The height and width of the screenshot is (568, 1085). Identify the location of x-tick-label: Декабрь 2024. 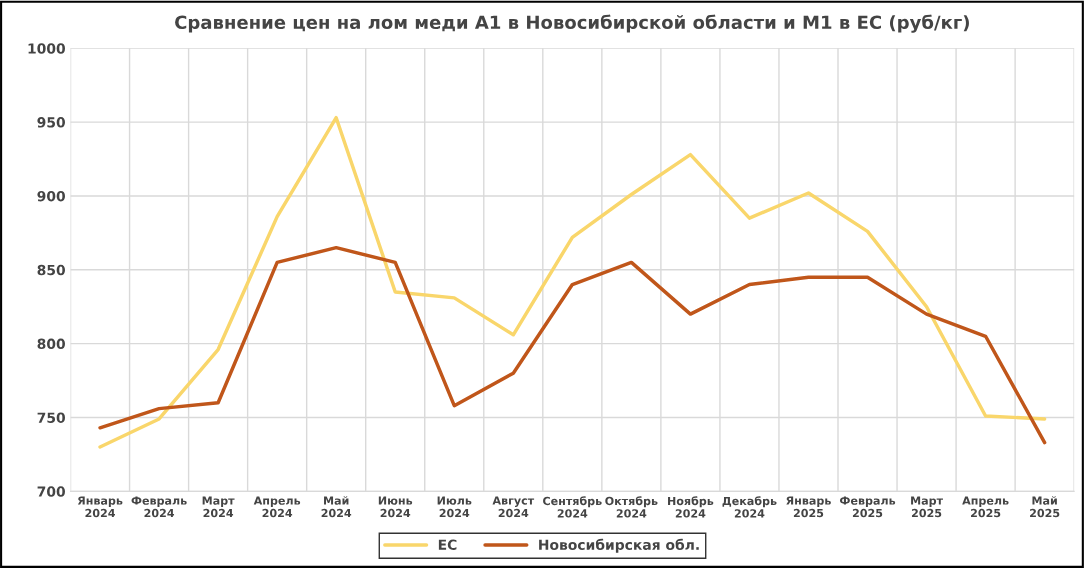
(749, 507).